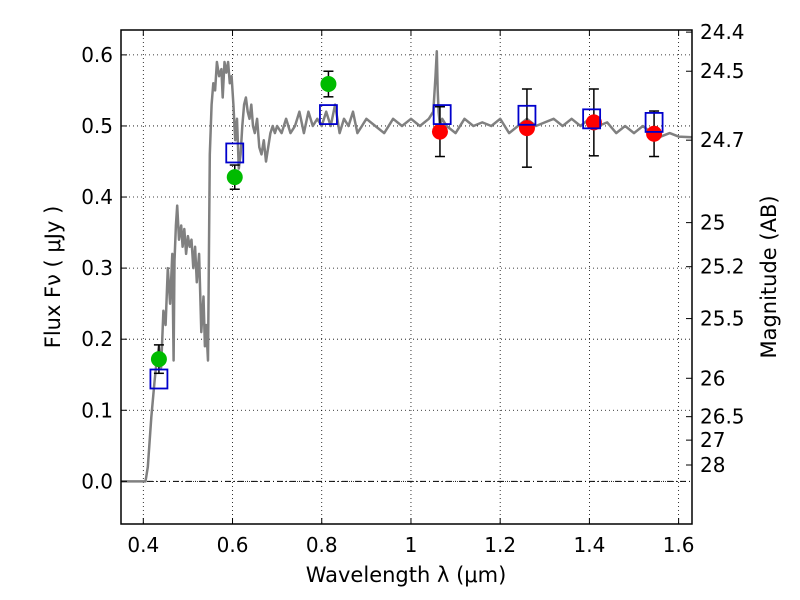 The width and height of the screenshot is (800, 600). I want to click on y-tick-label: 0.5, so click(97, 126).